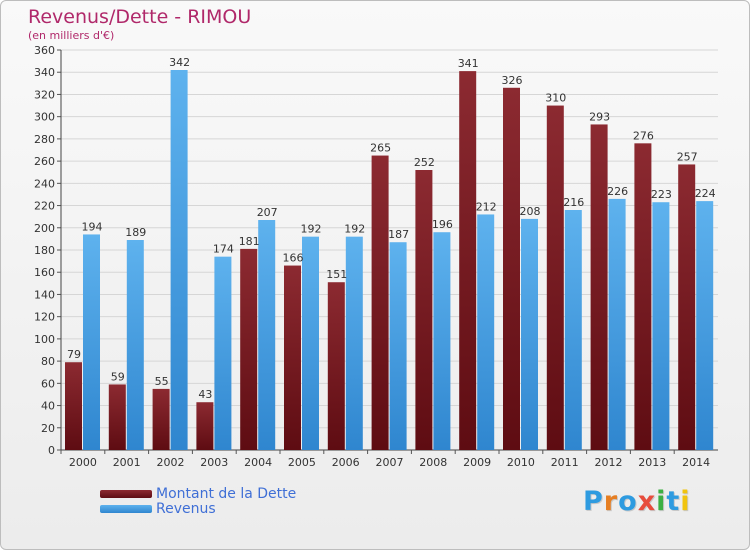 This screenshot has height=550, width=750. What do you see at coordinates (44, 294) in the screenshot?
I see `y-tick-label: 140` at bounding box center [44, 294].